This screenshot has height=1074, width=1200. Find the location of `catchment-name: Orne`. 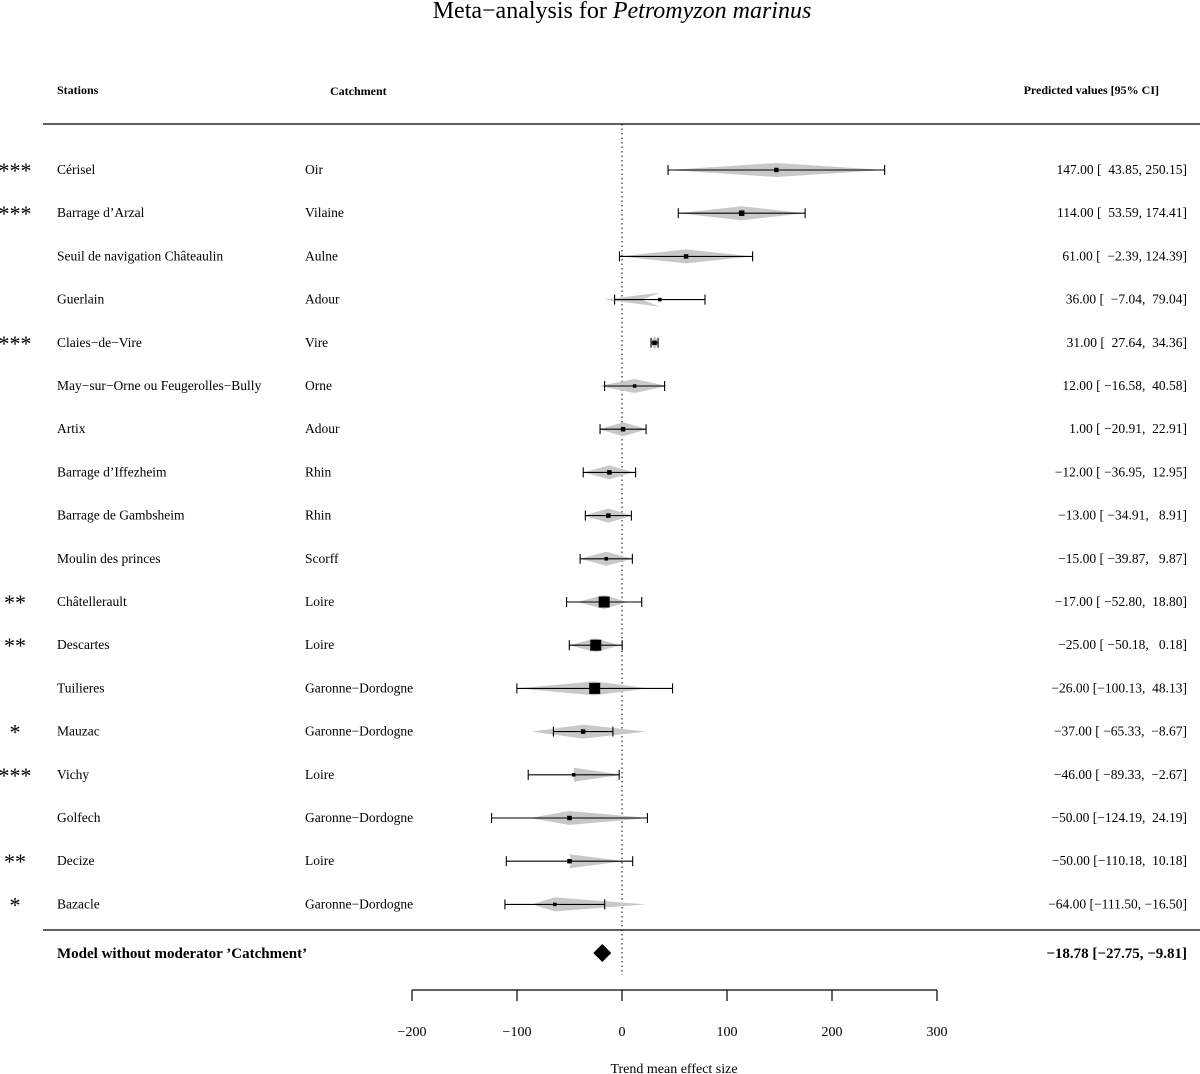

catchment-name: Orne is located at coordinates (318, 385).